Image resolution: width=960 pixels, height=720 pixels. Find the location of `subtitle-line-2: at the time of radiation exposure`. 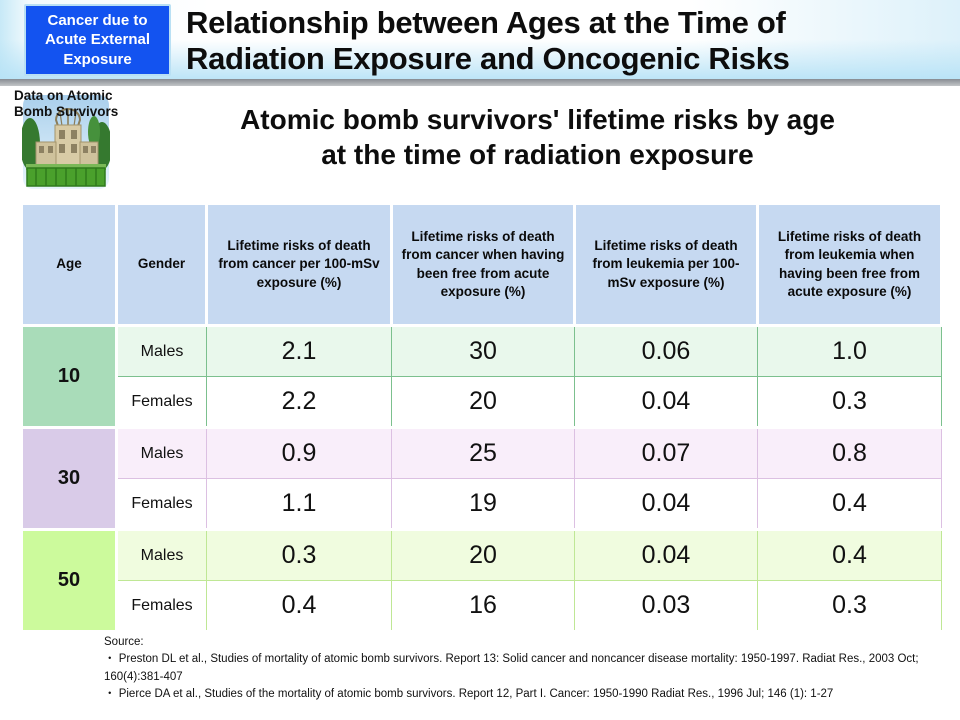

subtitle-line-2: at the time of radiation exposure is located at coordinates (537, 154).